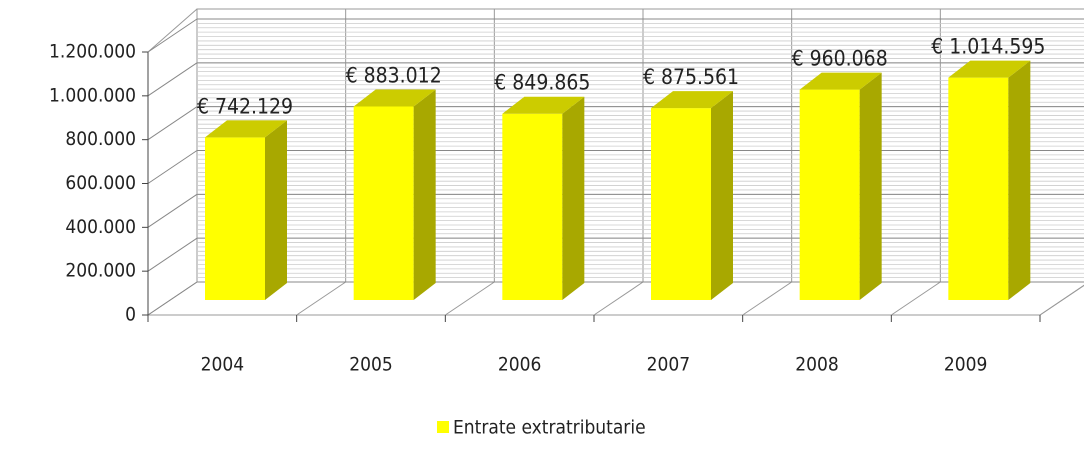 The image size is (1084, 463). I want to click on side-wall, so click(172, 162).